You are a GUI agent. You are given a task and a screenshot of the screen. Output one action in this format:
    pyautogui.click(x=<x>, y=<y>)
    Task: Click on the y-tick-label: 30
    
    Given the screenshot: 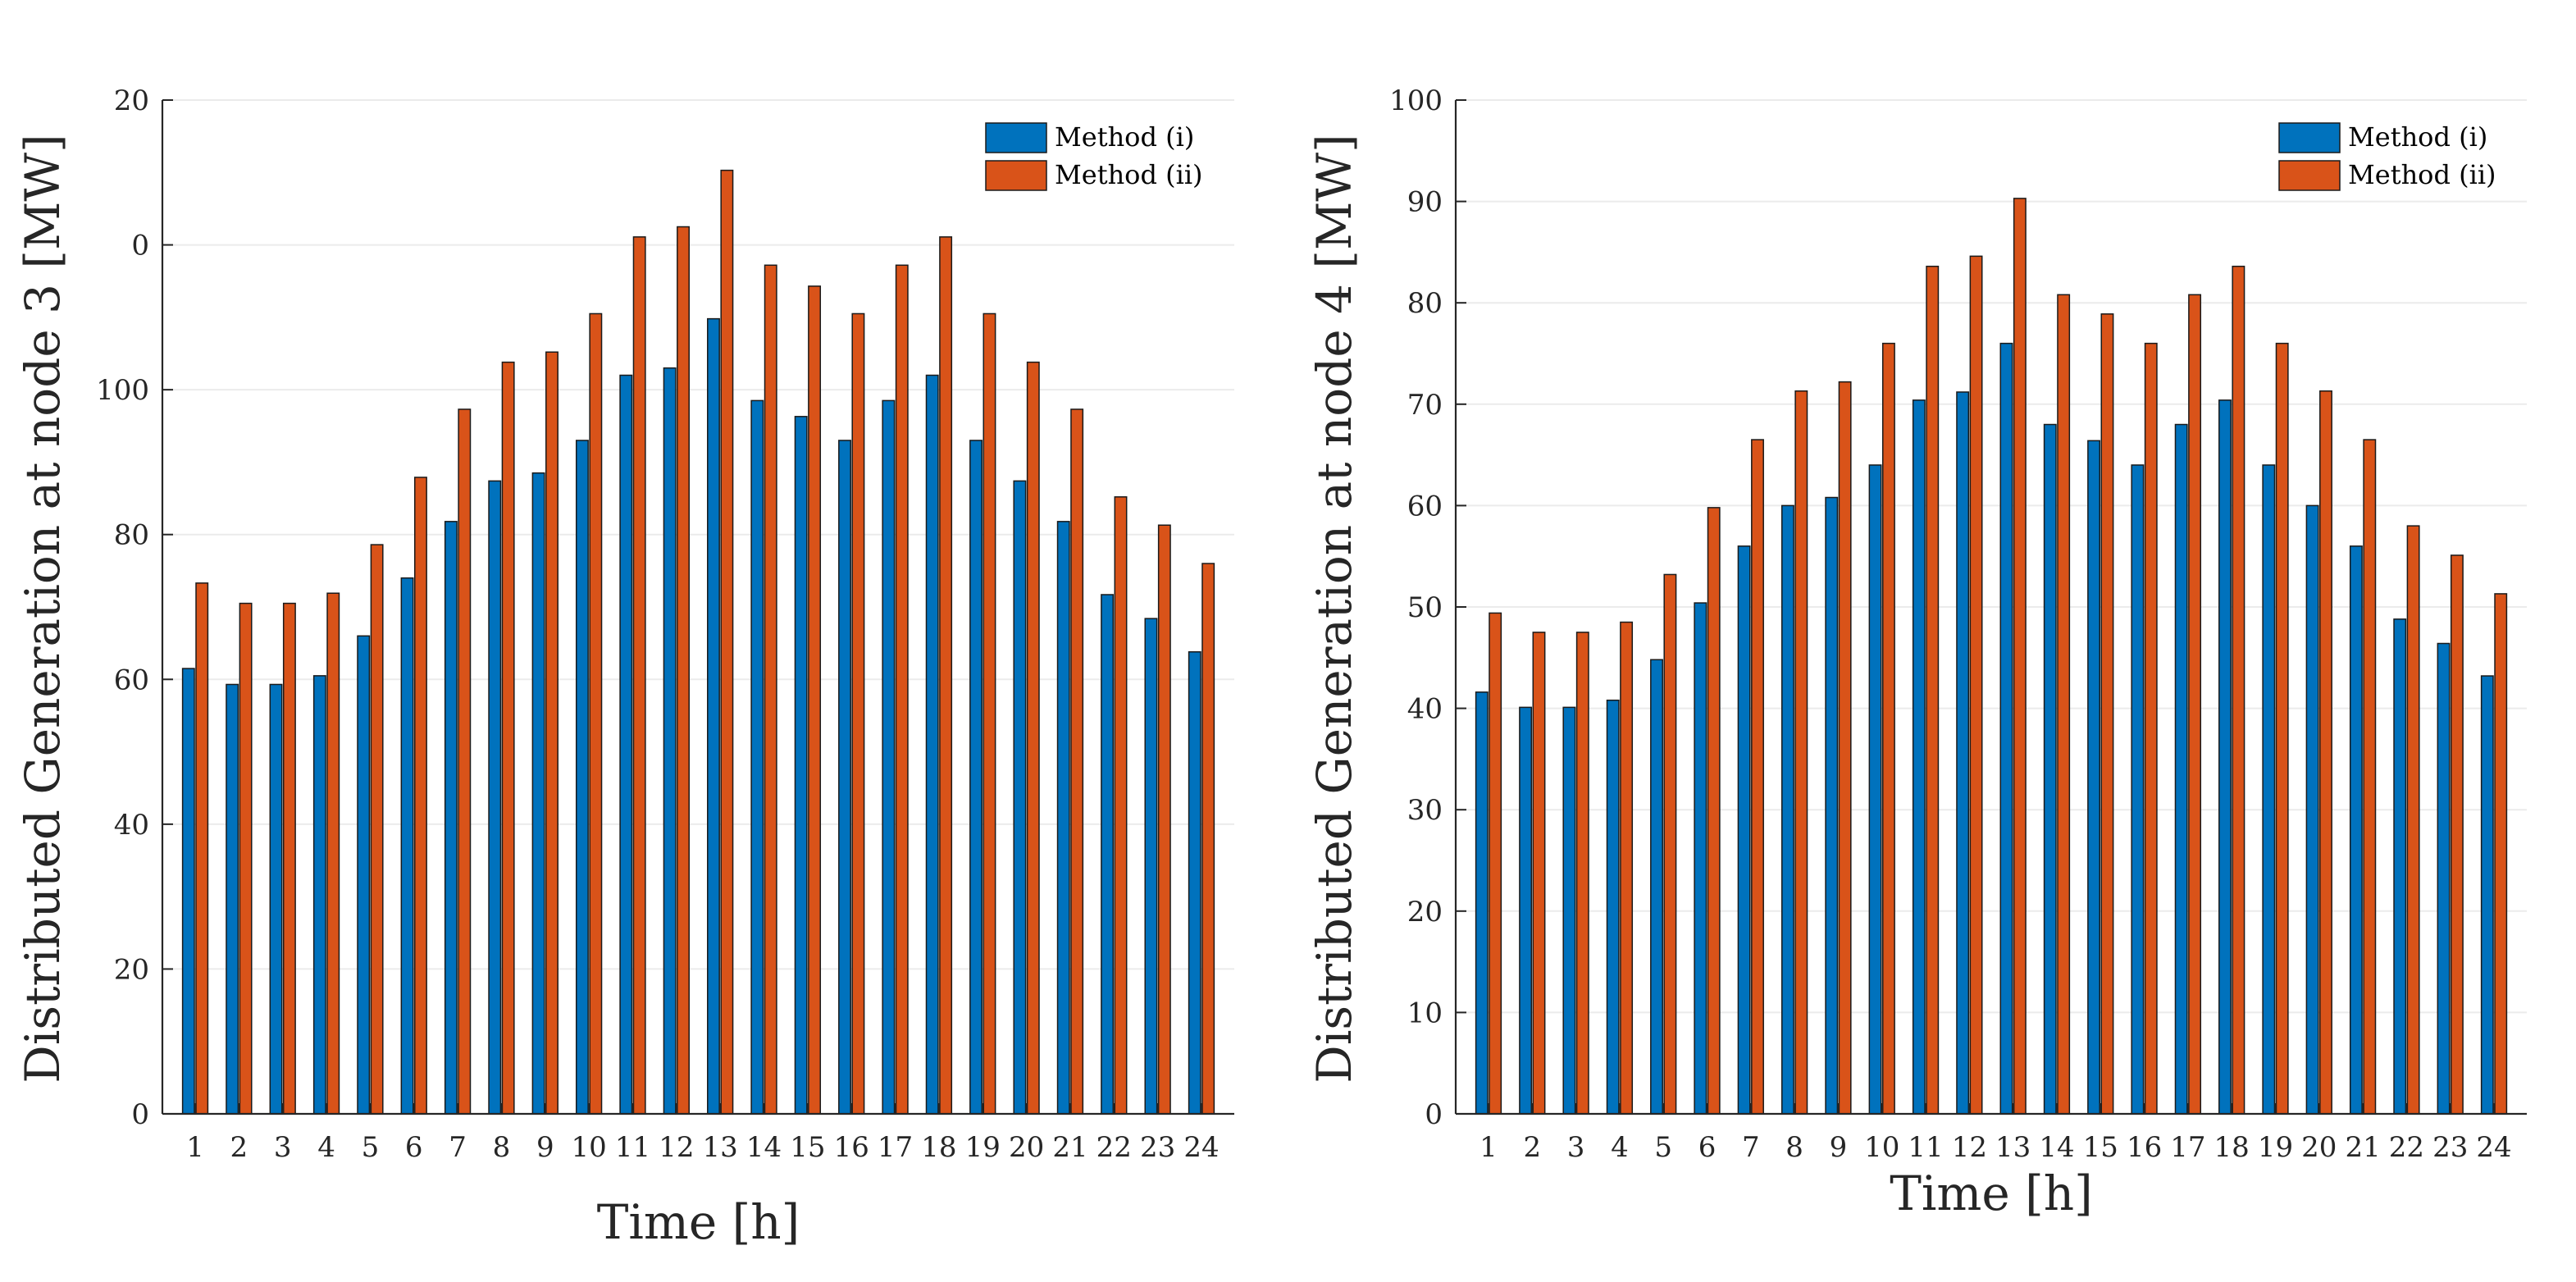 What is the action you would take?
    pyautogui.click(x=1425, y=810)
    